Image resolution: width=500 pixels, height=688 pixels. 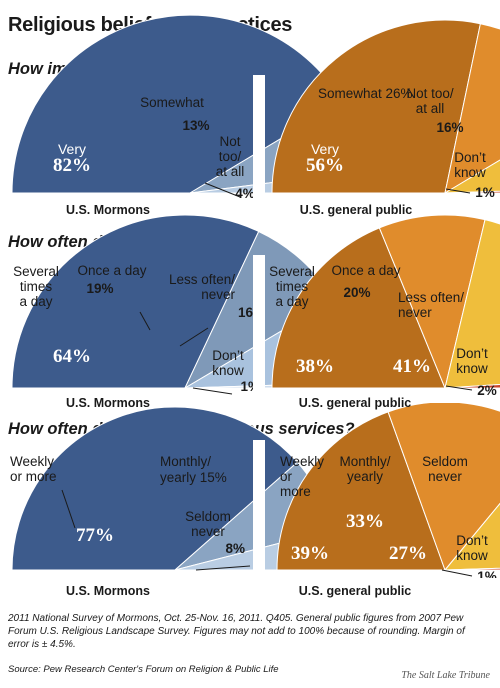 What do you see at coordinates (449, 127) in the screenshot?
I see `slice-value-1-2: 16%` at bounding box center [449, 127].